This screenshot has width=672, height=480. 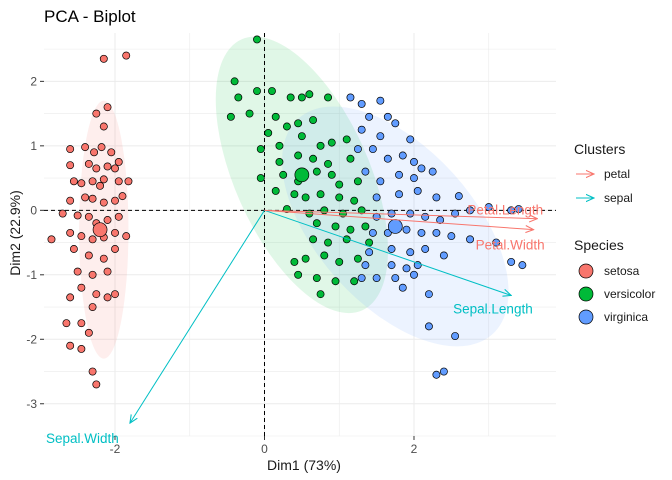 I want to click on y-tick-label: 2, so click(x=33, y=81).